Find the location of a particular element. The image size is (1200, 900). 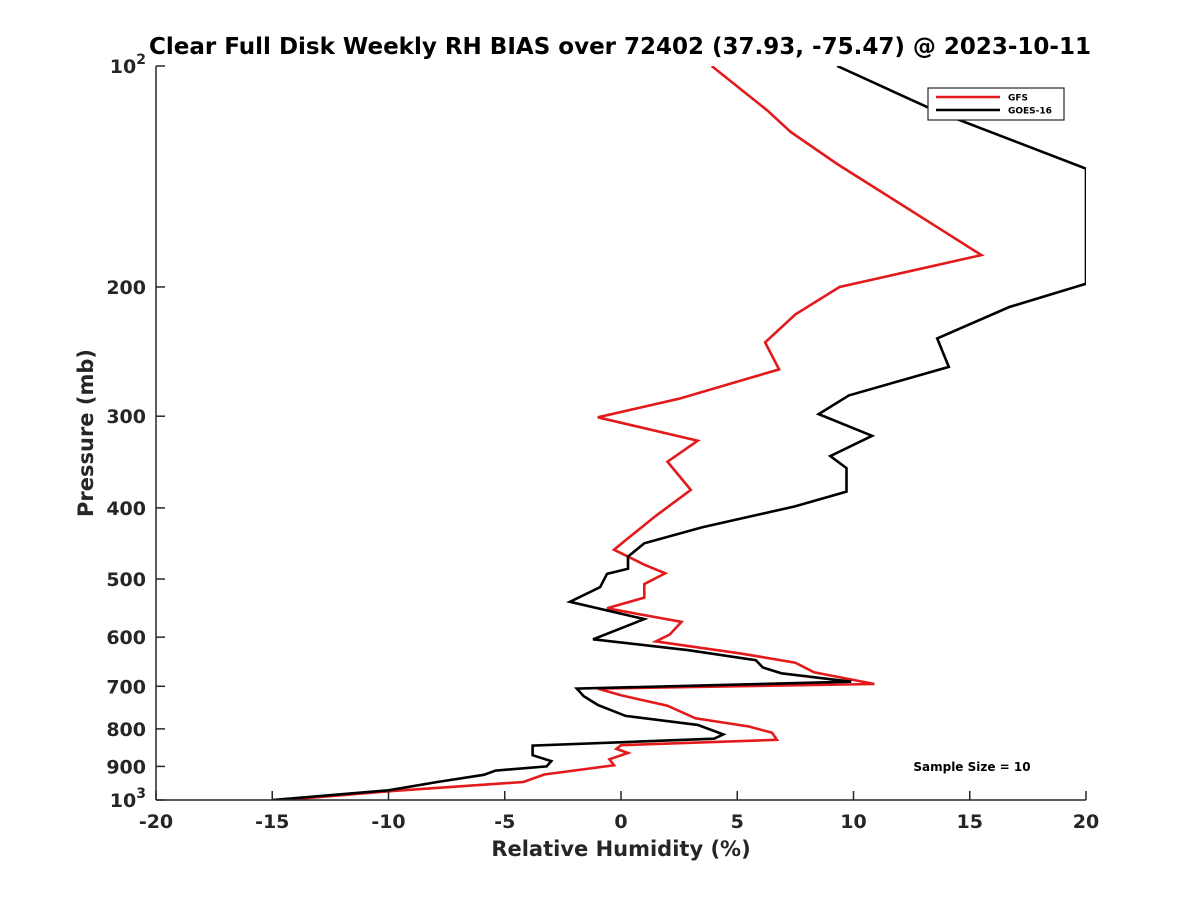

y-tick-label: 300 is located at coordinates (126, 417).